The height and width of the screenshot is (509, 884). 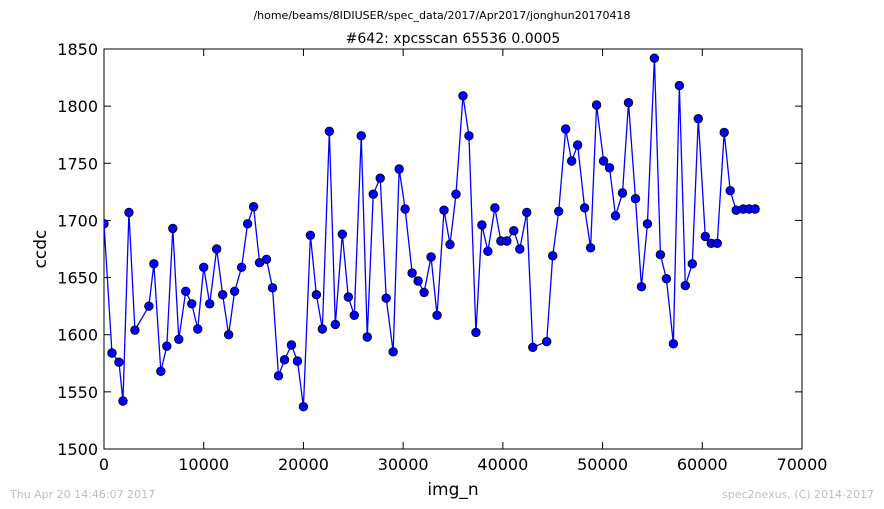 What do you see at coordinates (77, 49) in the screenshot?
I see `y-tick-label: 1850` at bounding box center [77, 49].